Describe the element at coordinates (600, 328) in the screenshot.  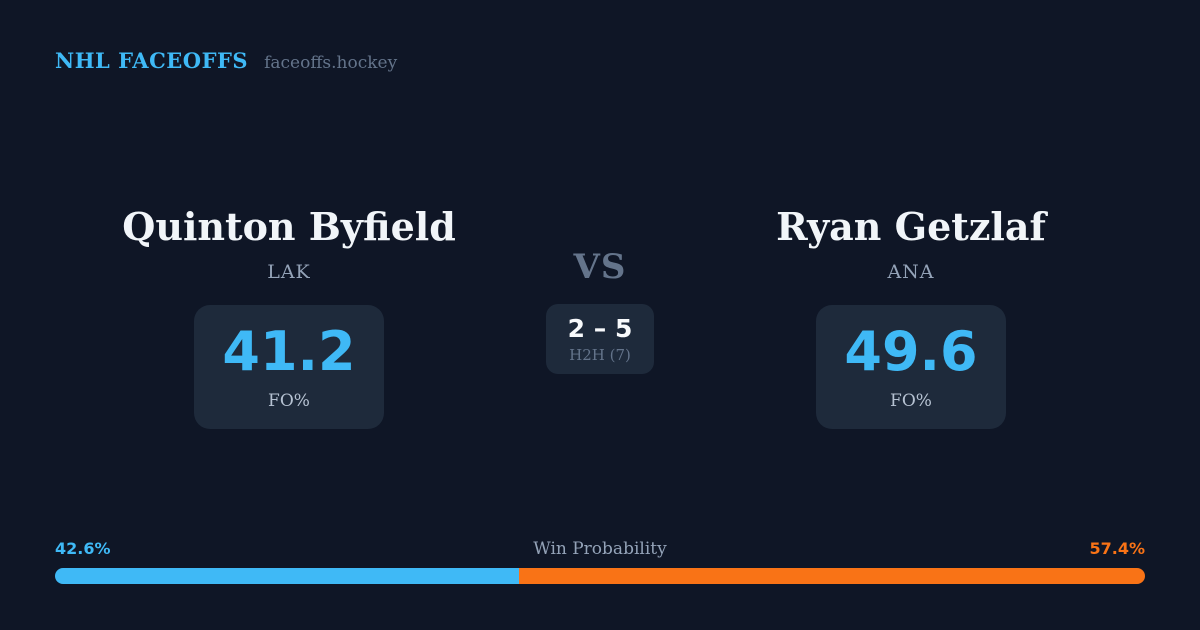
I see `h2h-score: 2 – 5` at that location.